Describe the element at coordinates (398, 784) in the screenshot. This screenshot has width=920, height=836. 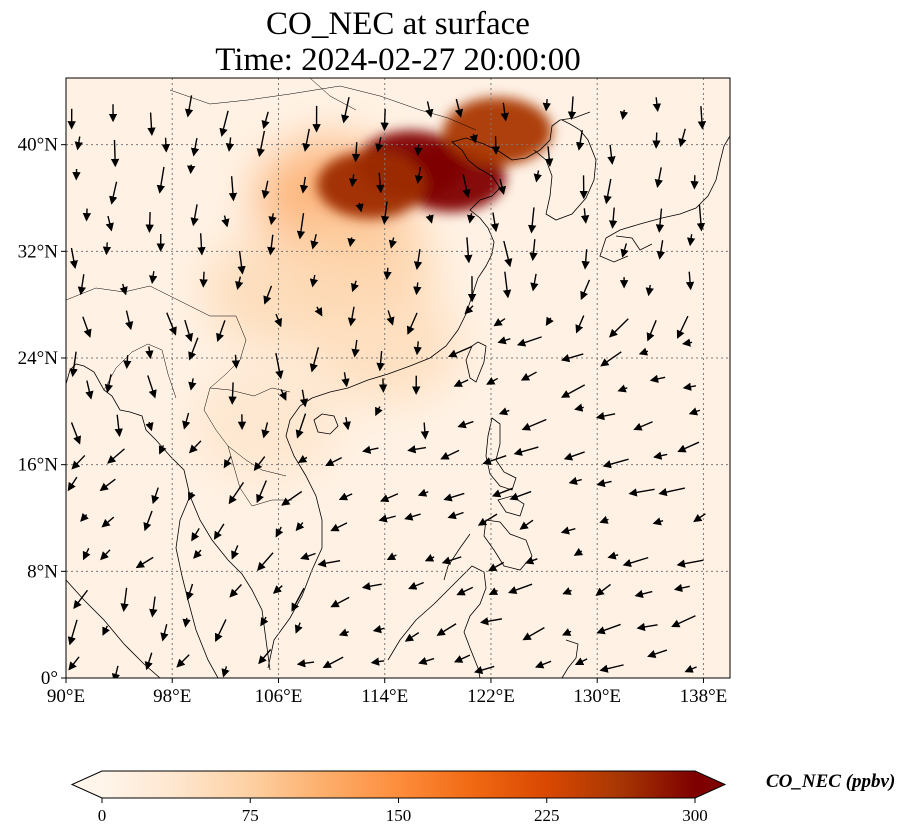
I see `colorbar-gradient` at that location.